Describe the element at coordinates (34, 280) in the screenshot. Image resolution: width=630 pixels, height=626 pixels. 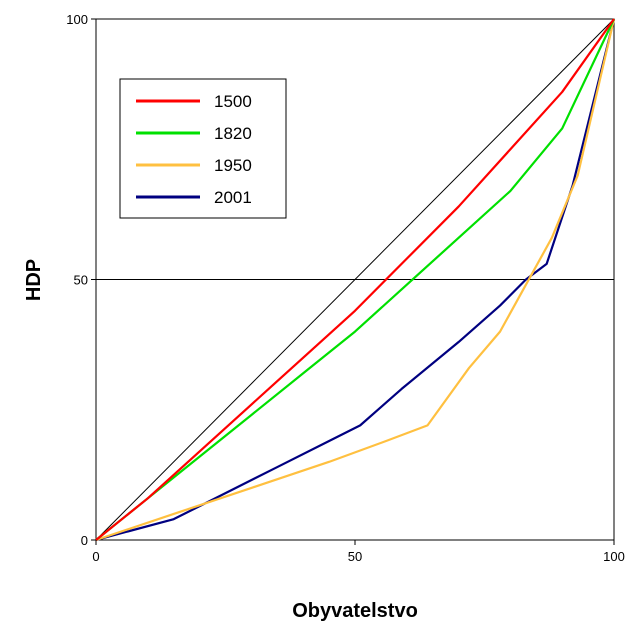
I see `y-axis-title: HDP` at that location.